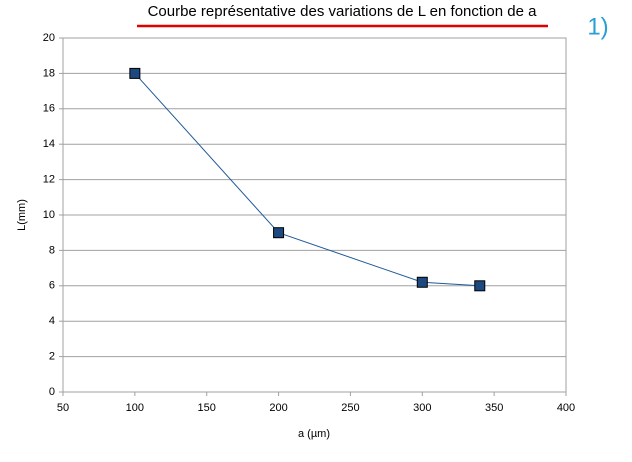 This screenshot has width=632, height=462. What do you see at coordinates (49, 215) in the screenshot?
I see `y-tick-label: 10` at bounding box center [49, 215].